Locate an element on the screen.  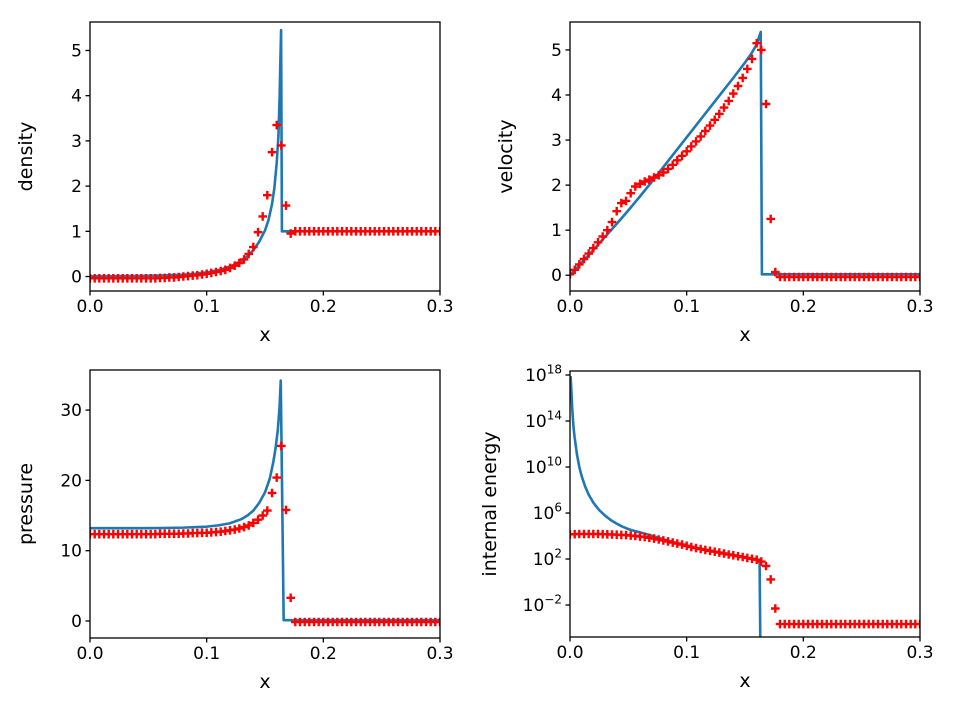
y-axis-label: pressure is located at coordinates (26, 504).